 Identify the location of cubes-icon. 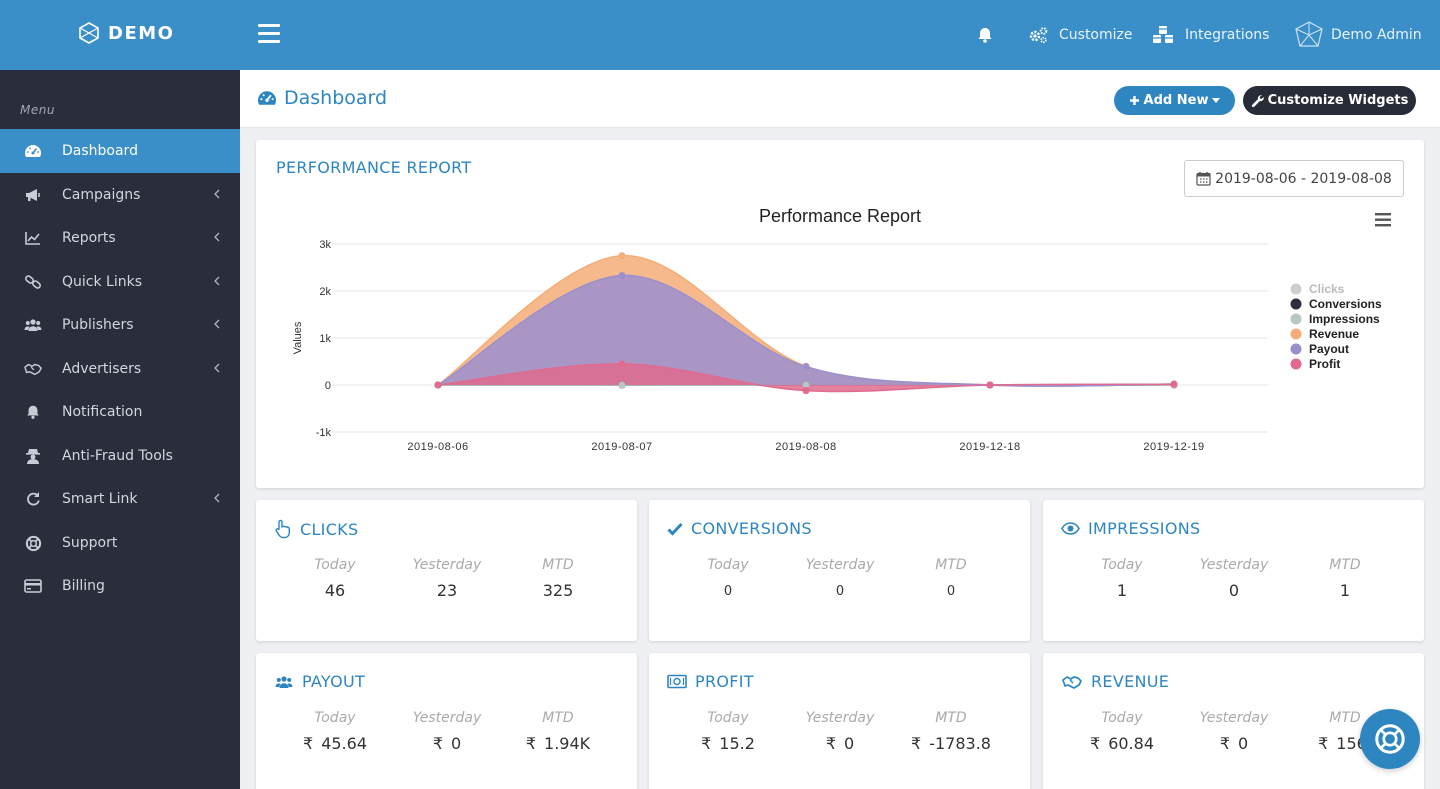
(1163, 34).